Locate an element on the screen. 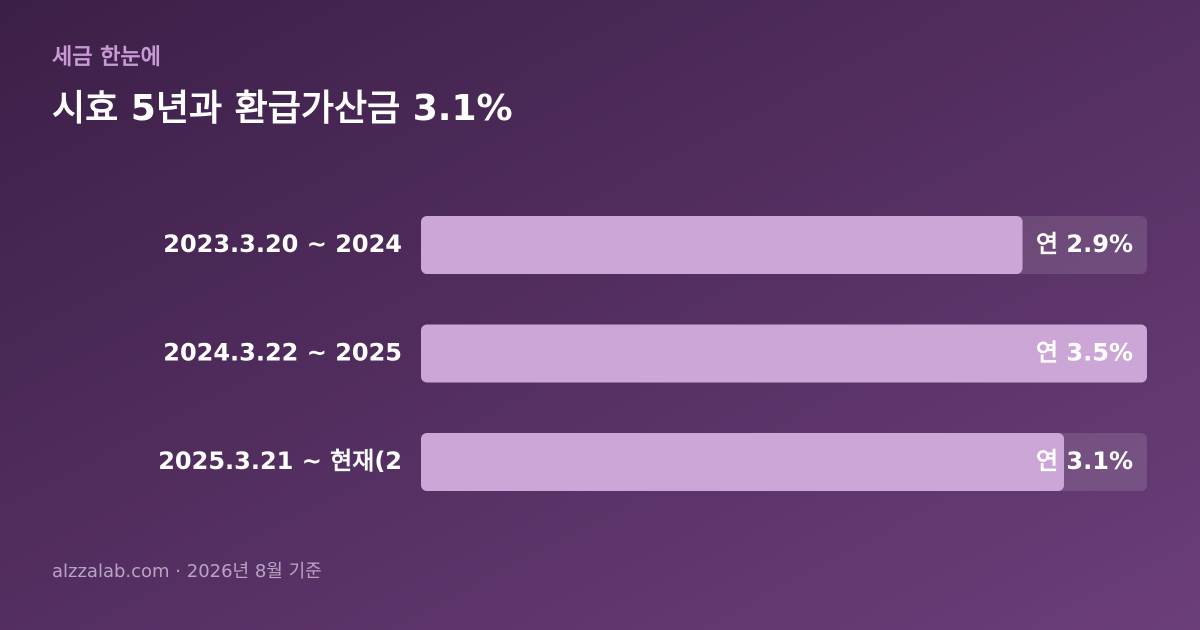  value-label: 연 3.5% is located at coordinates (1084, 353).